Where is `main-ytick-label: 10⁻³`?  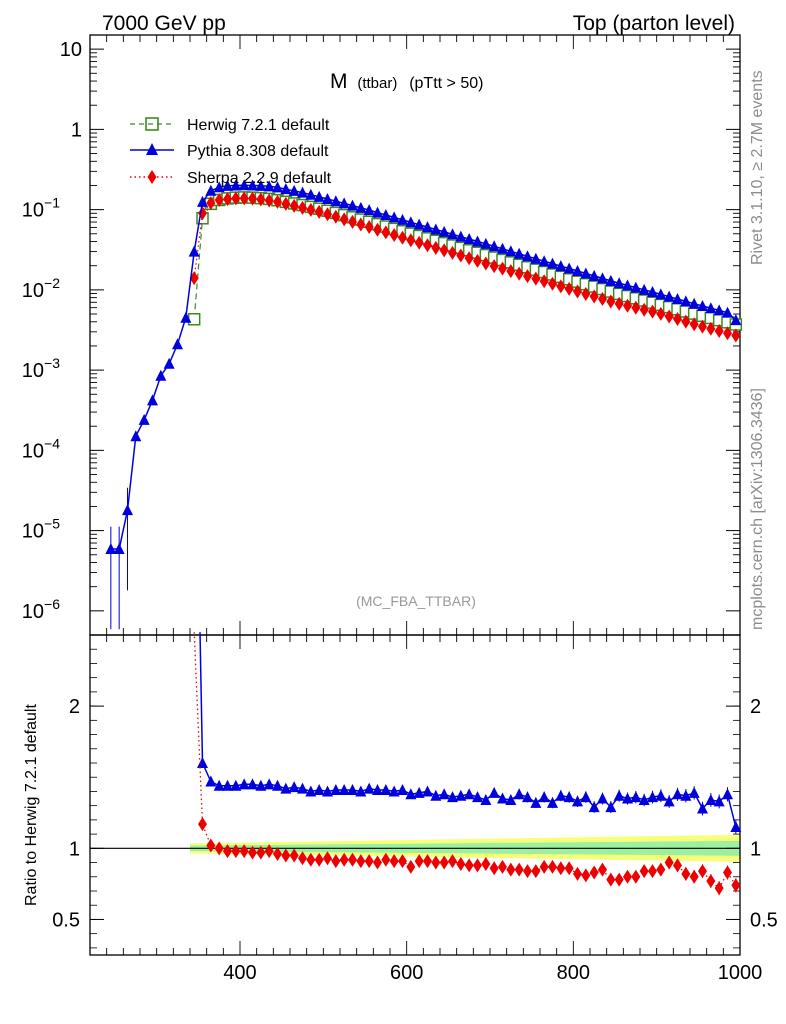 main-ytick-label: 10⁻³ is located at coordinates (41, 368).